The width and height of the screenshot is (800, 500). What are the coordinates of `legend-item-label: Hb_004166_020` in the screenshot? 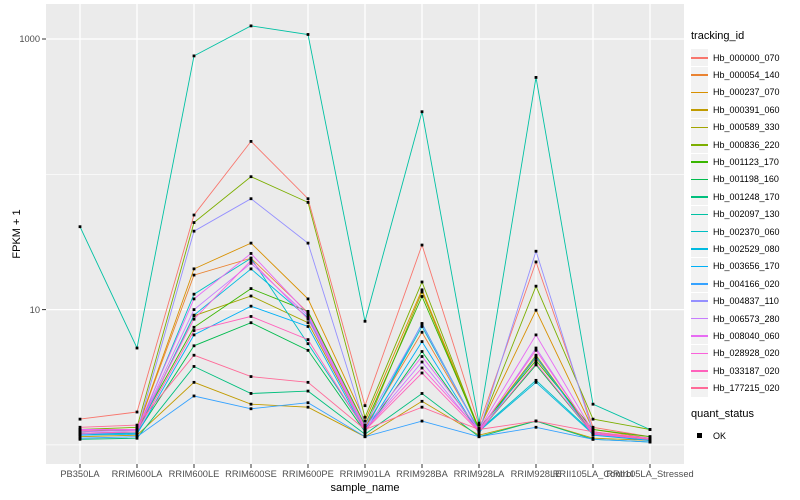 It's located at (746, 283).